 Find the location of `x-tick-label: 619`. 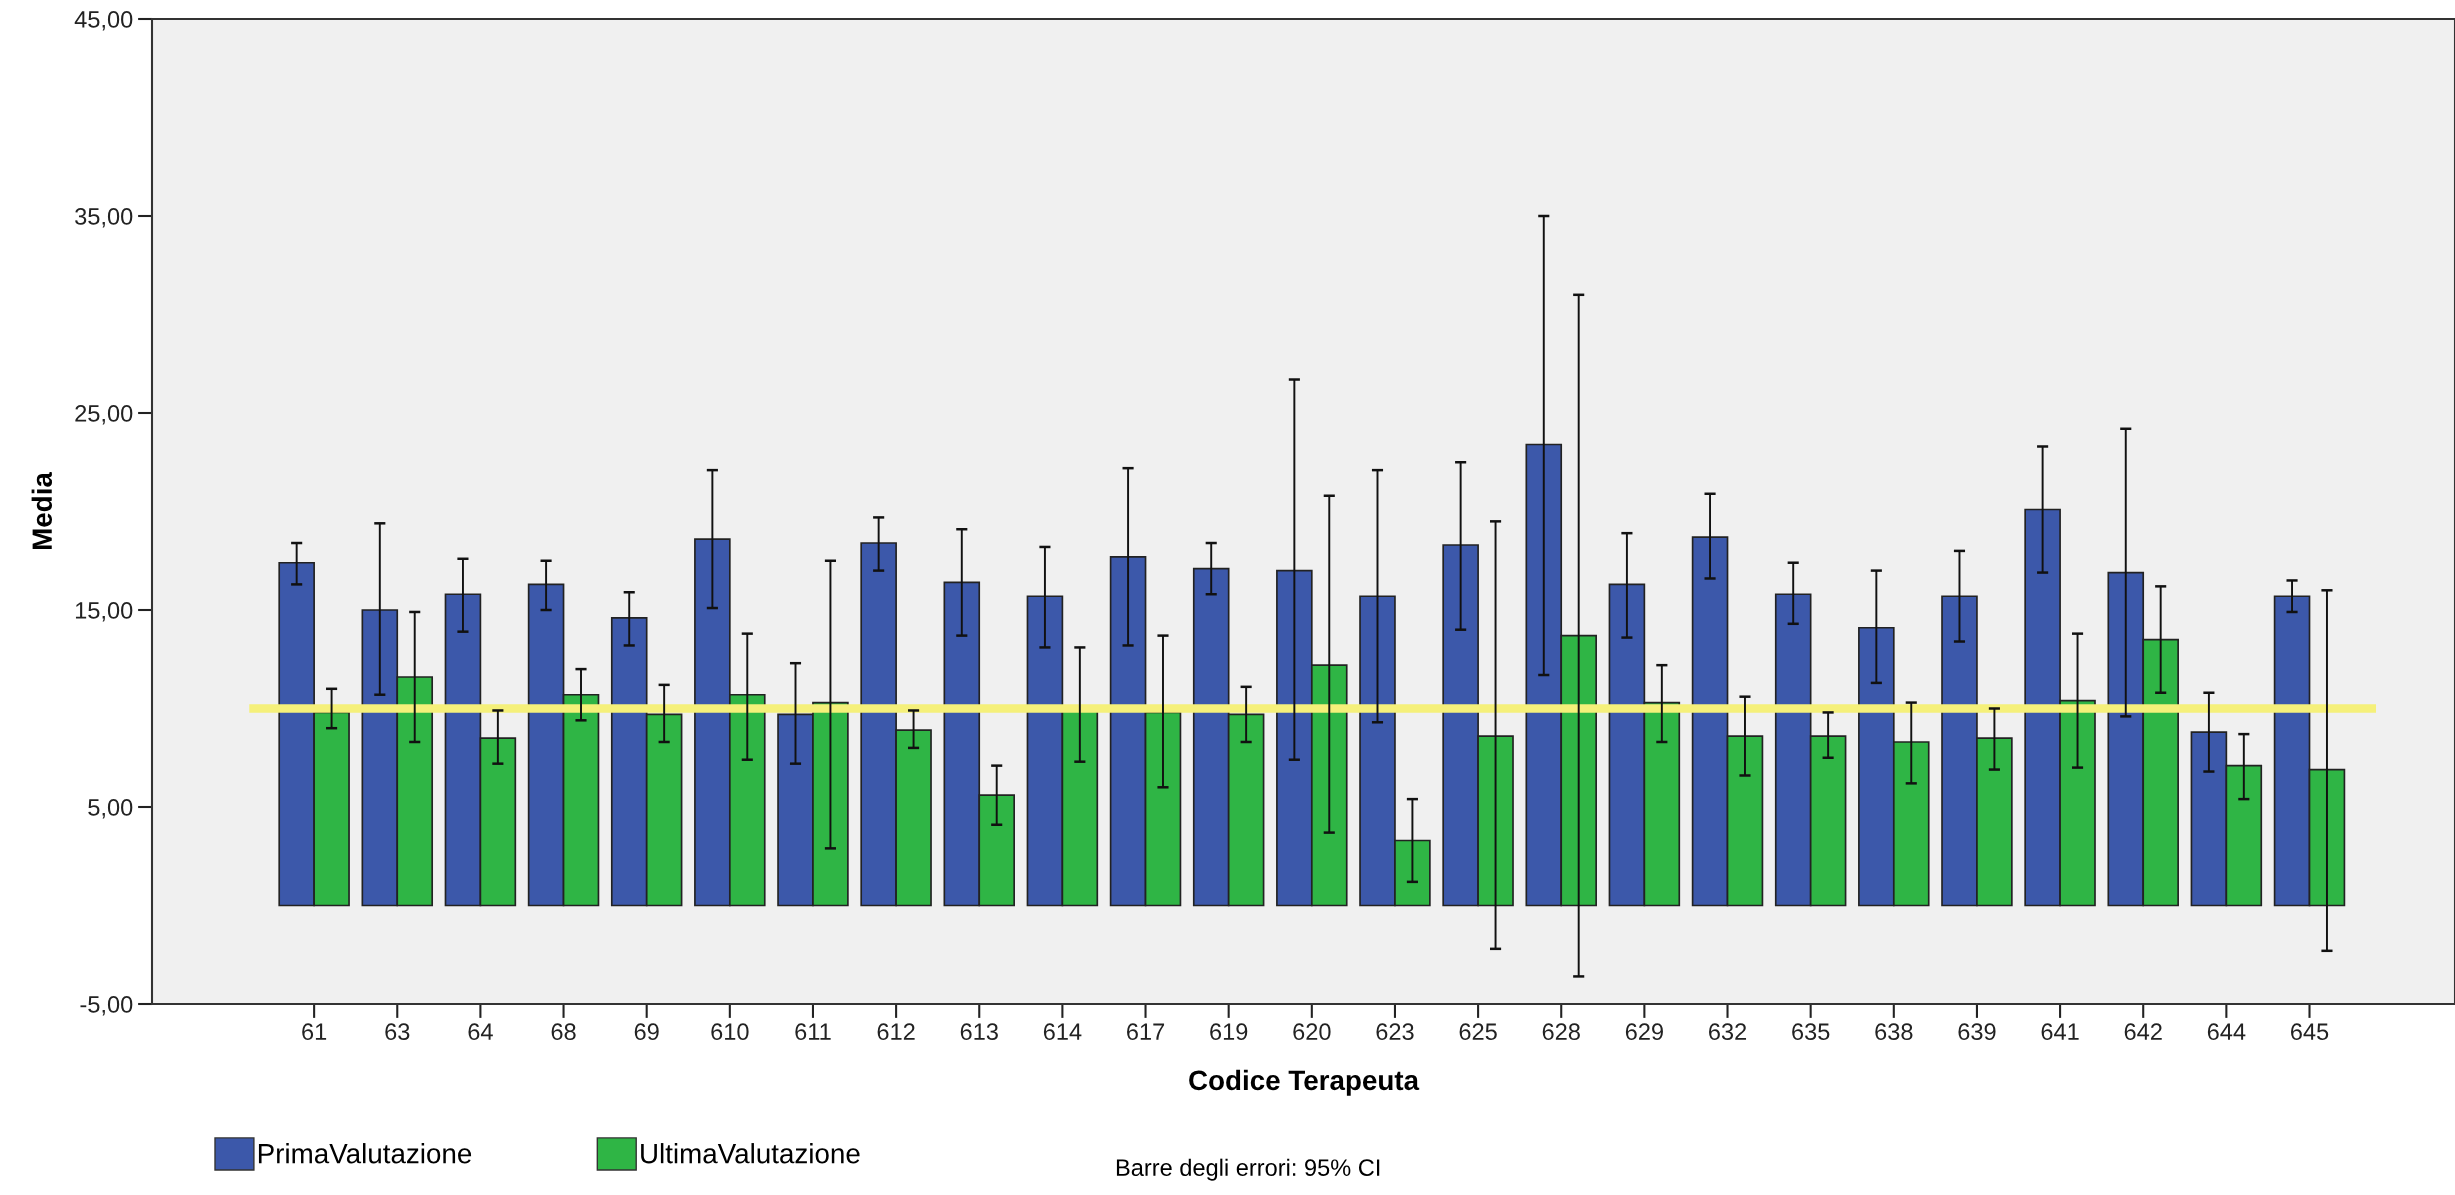

x-tick-label: 619 is located at coordinates (1229, 1032).